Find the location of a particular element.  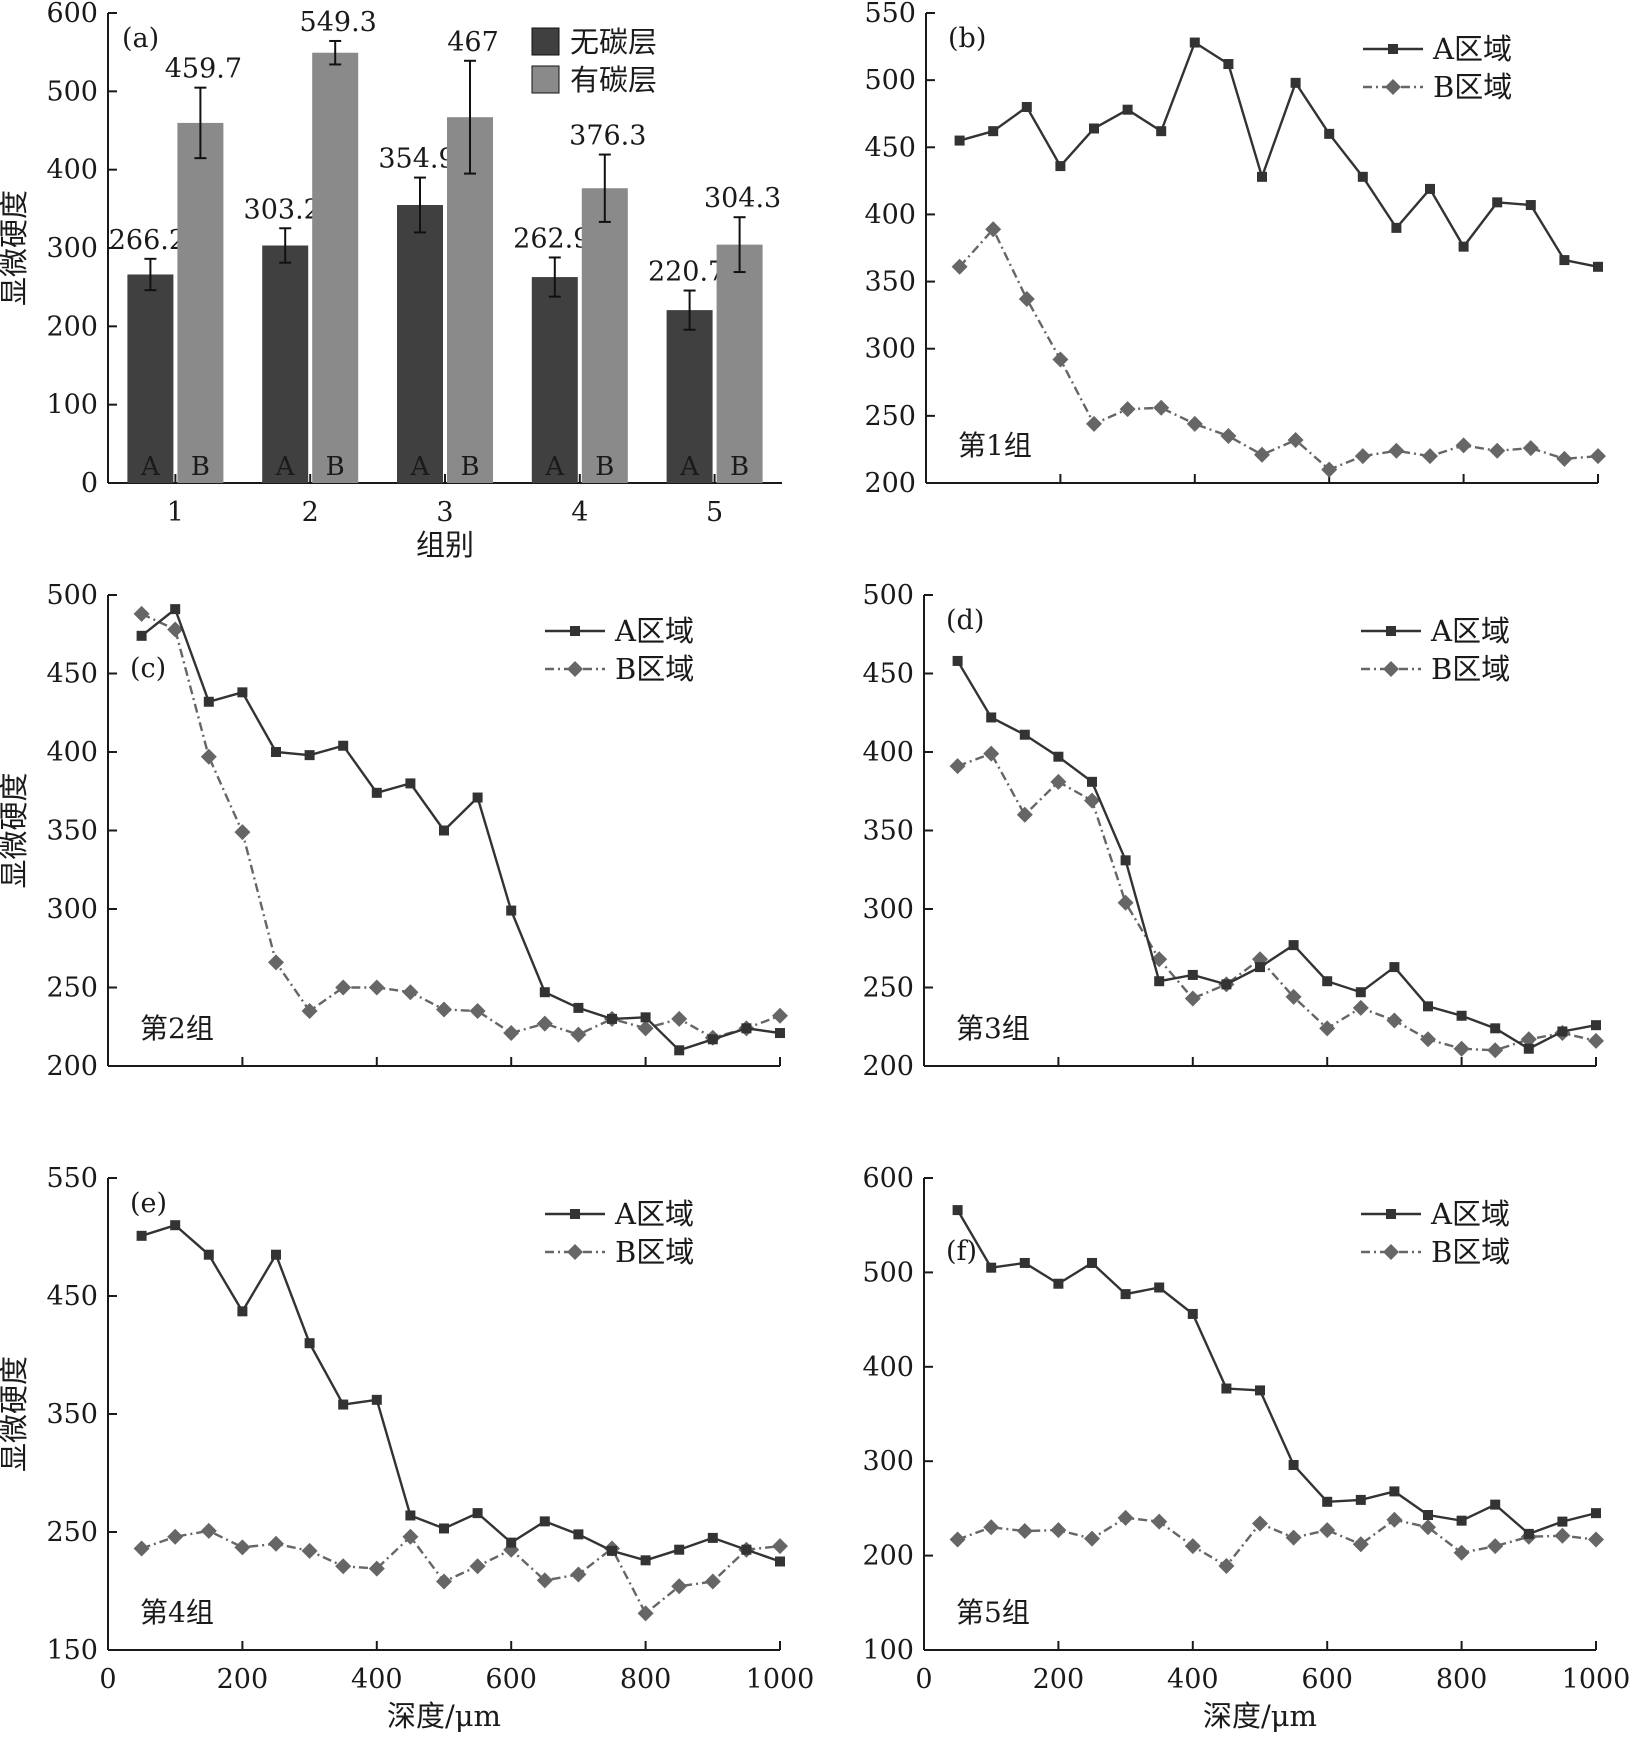

x-tick-label: 1000 is located at coordinates (1596, 1679).